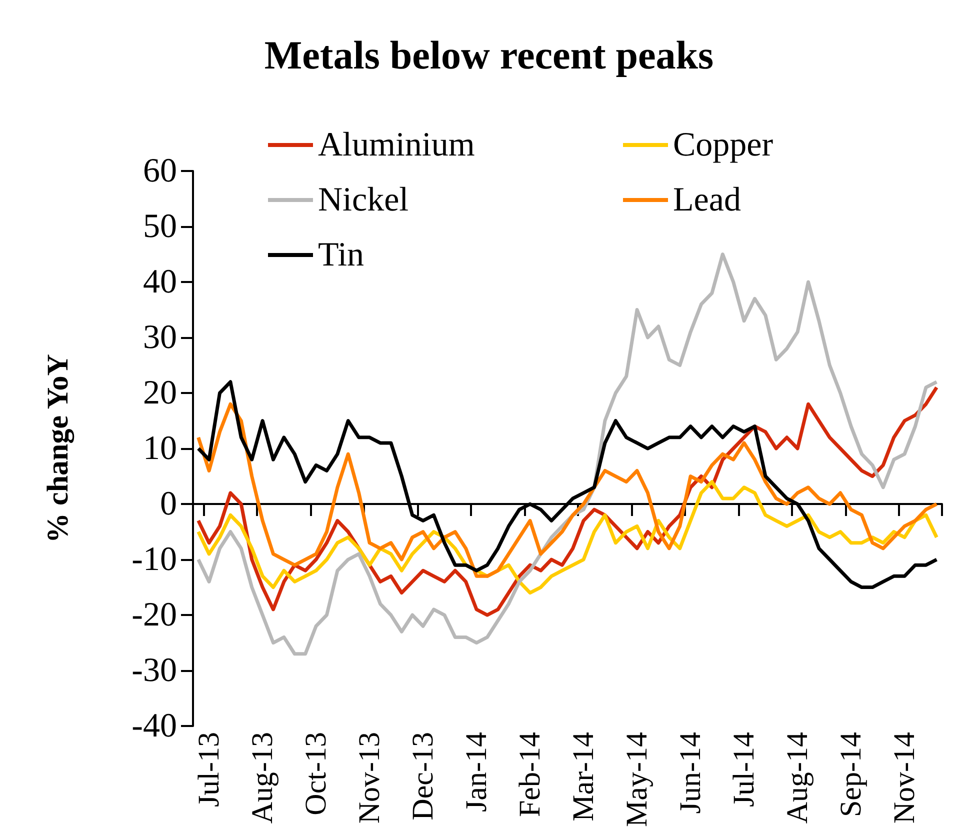  I want to click on y-tick-label: 10, so click(160, 449).